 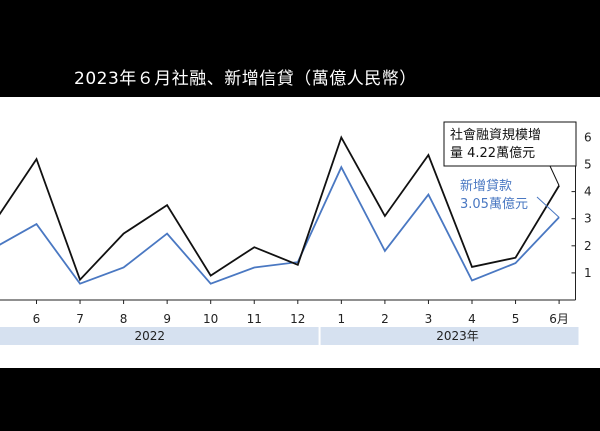 What do you see at coordinates (548, 207) in the screenshot?
I see `callout-leader-new-loans` at bounding box center [548, 207].